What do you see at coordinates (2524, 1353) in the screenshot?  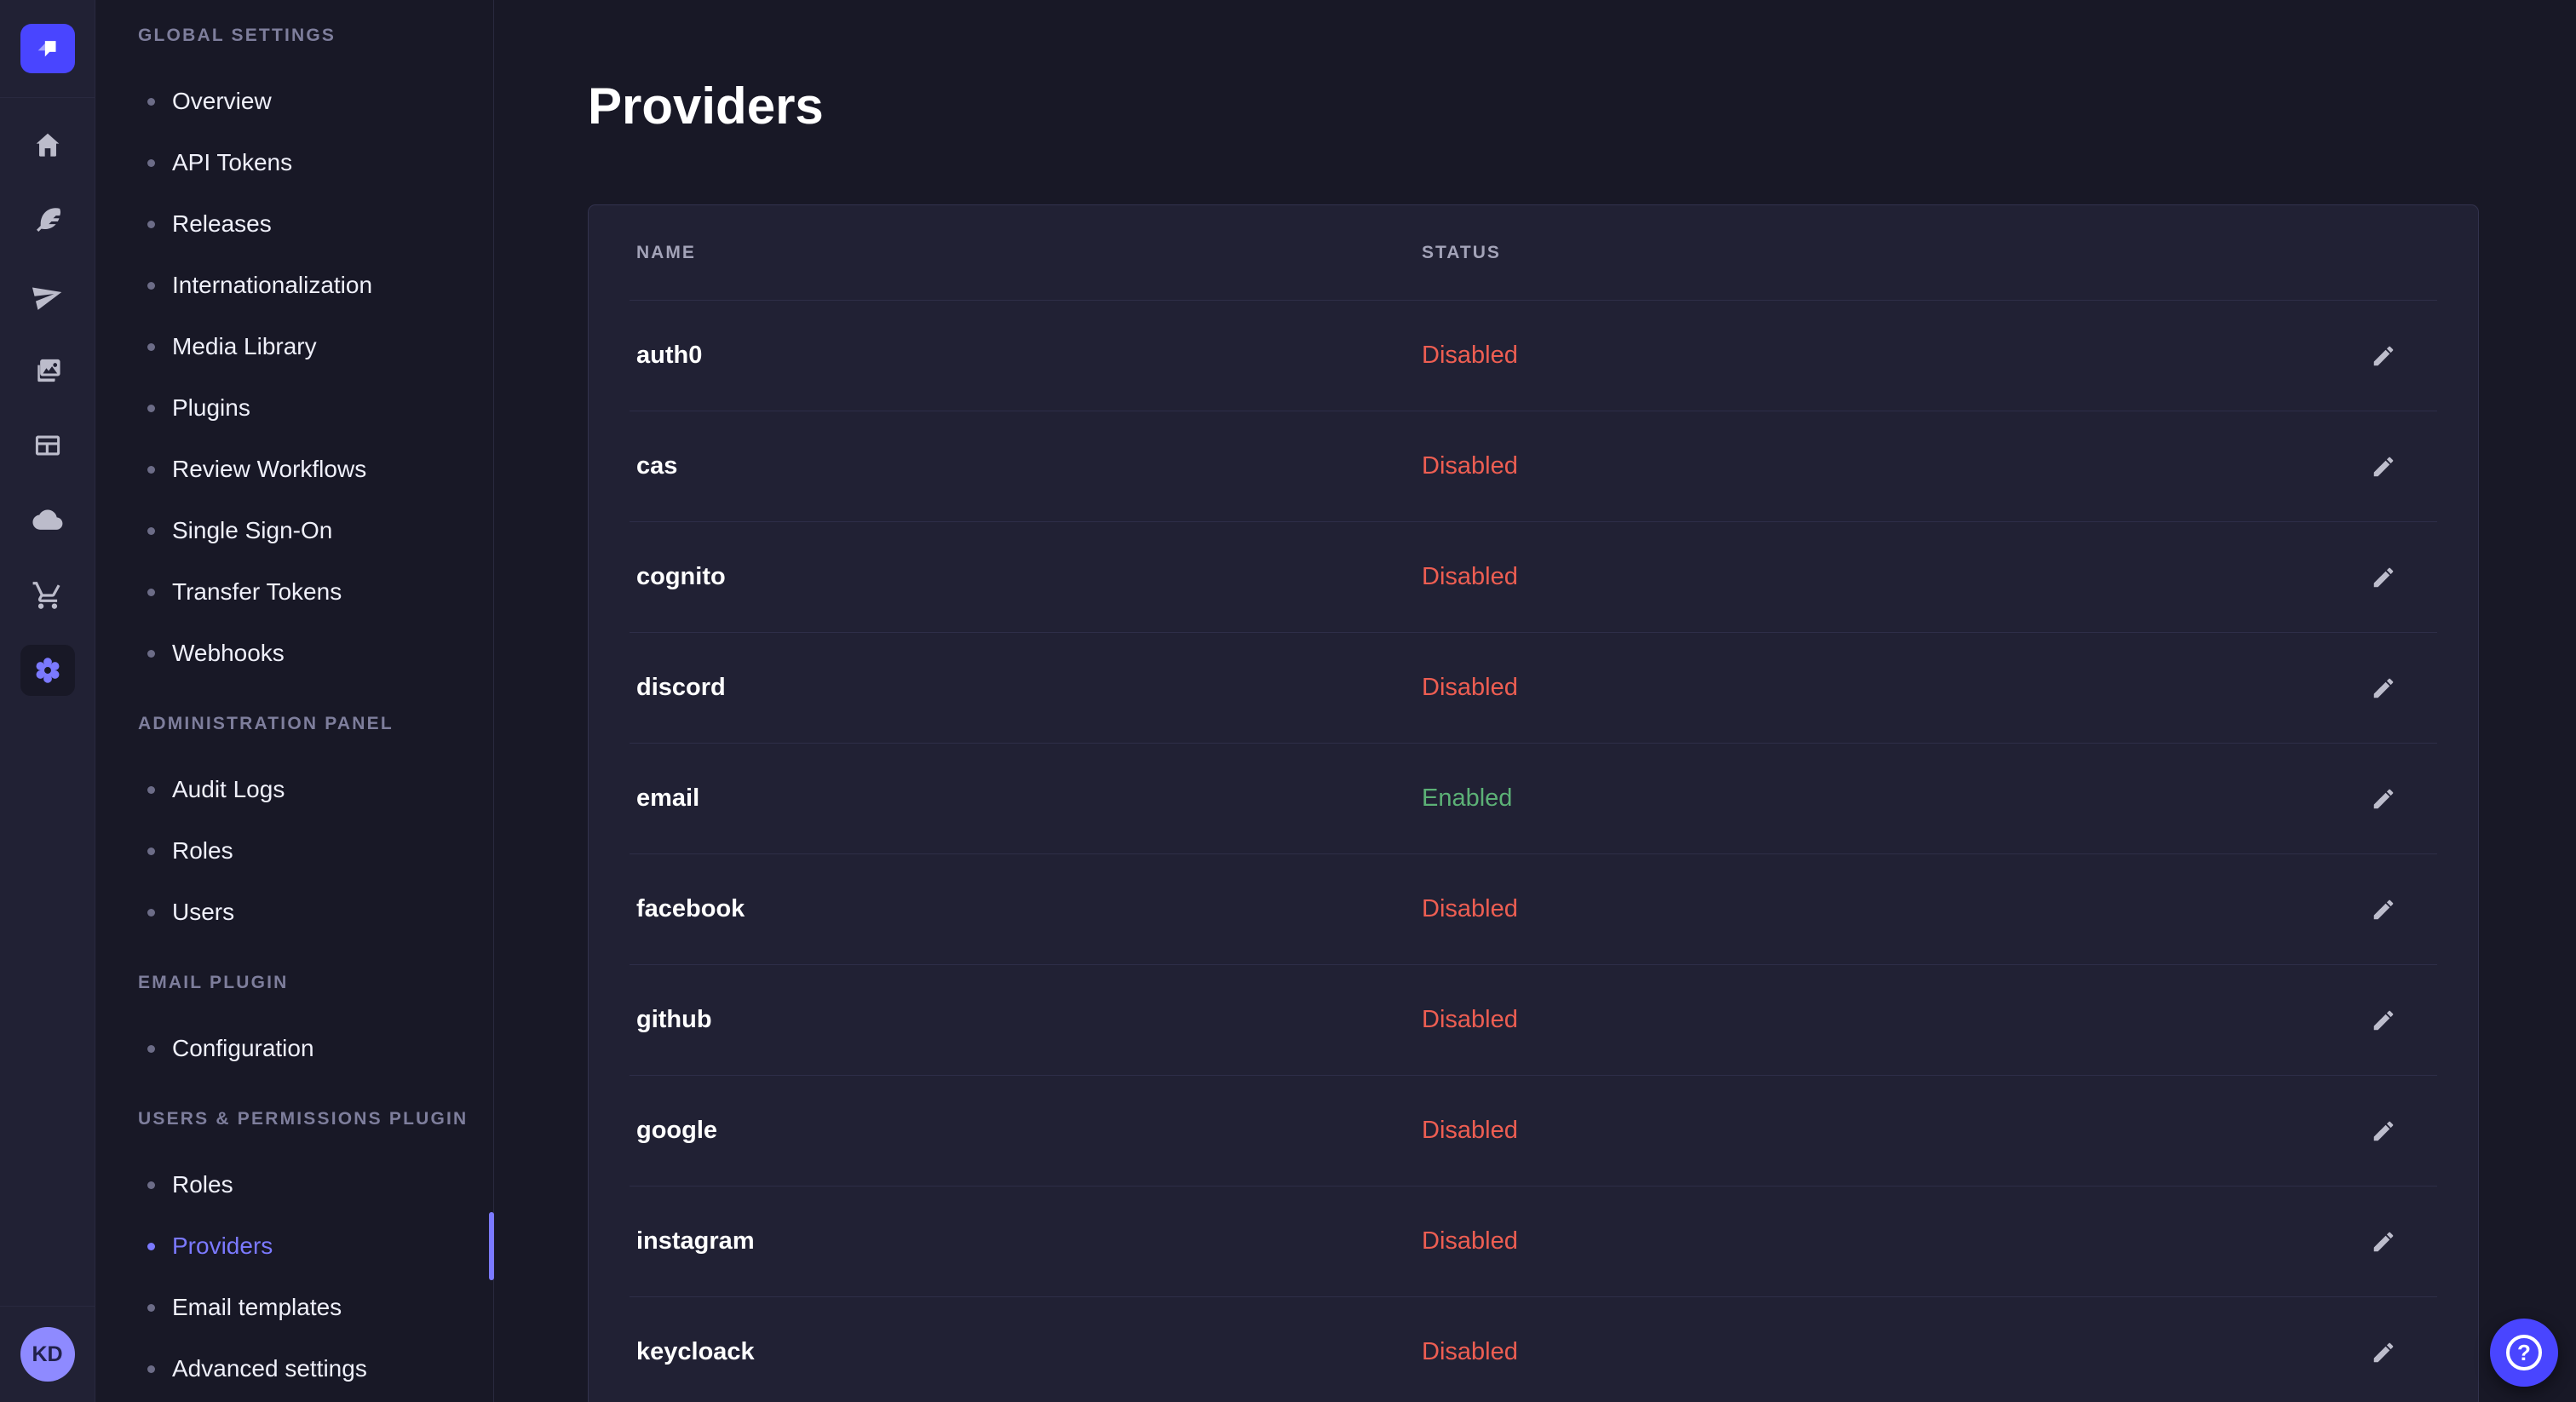 I see `help-button: ?` at bounding box center [2524, 1353].